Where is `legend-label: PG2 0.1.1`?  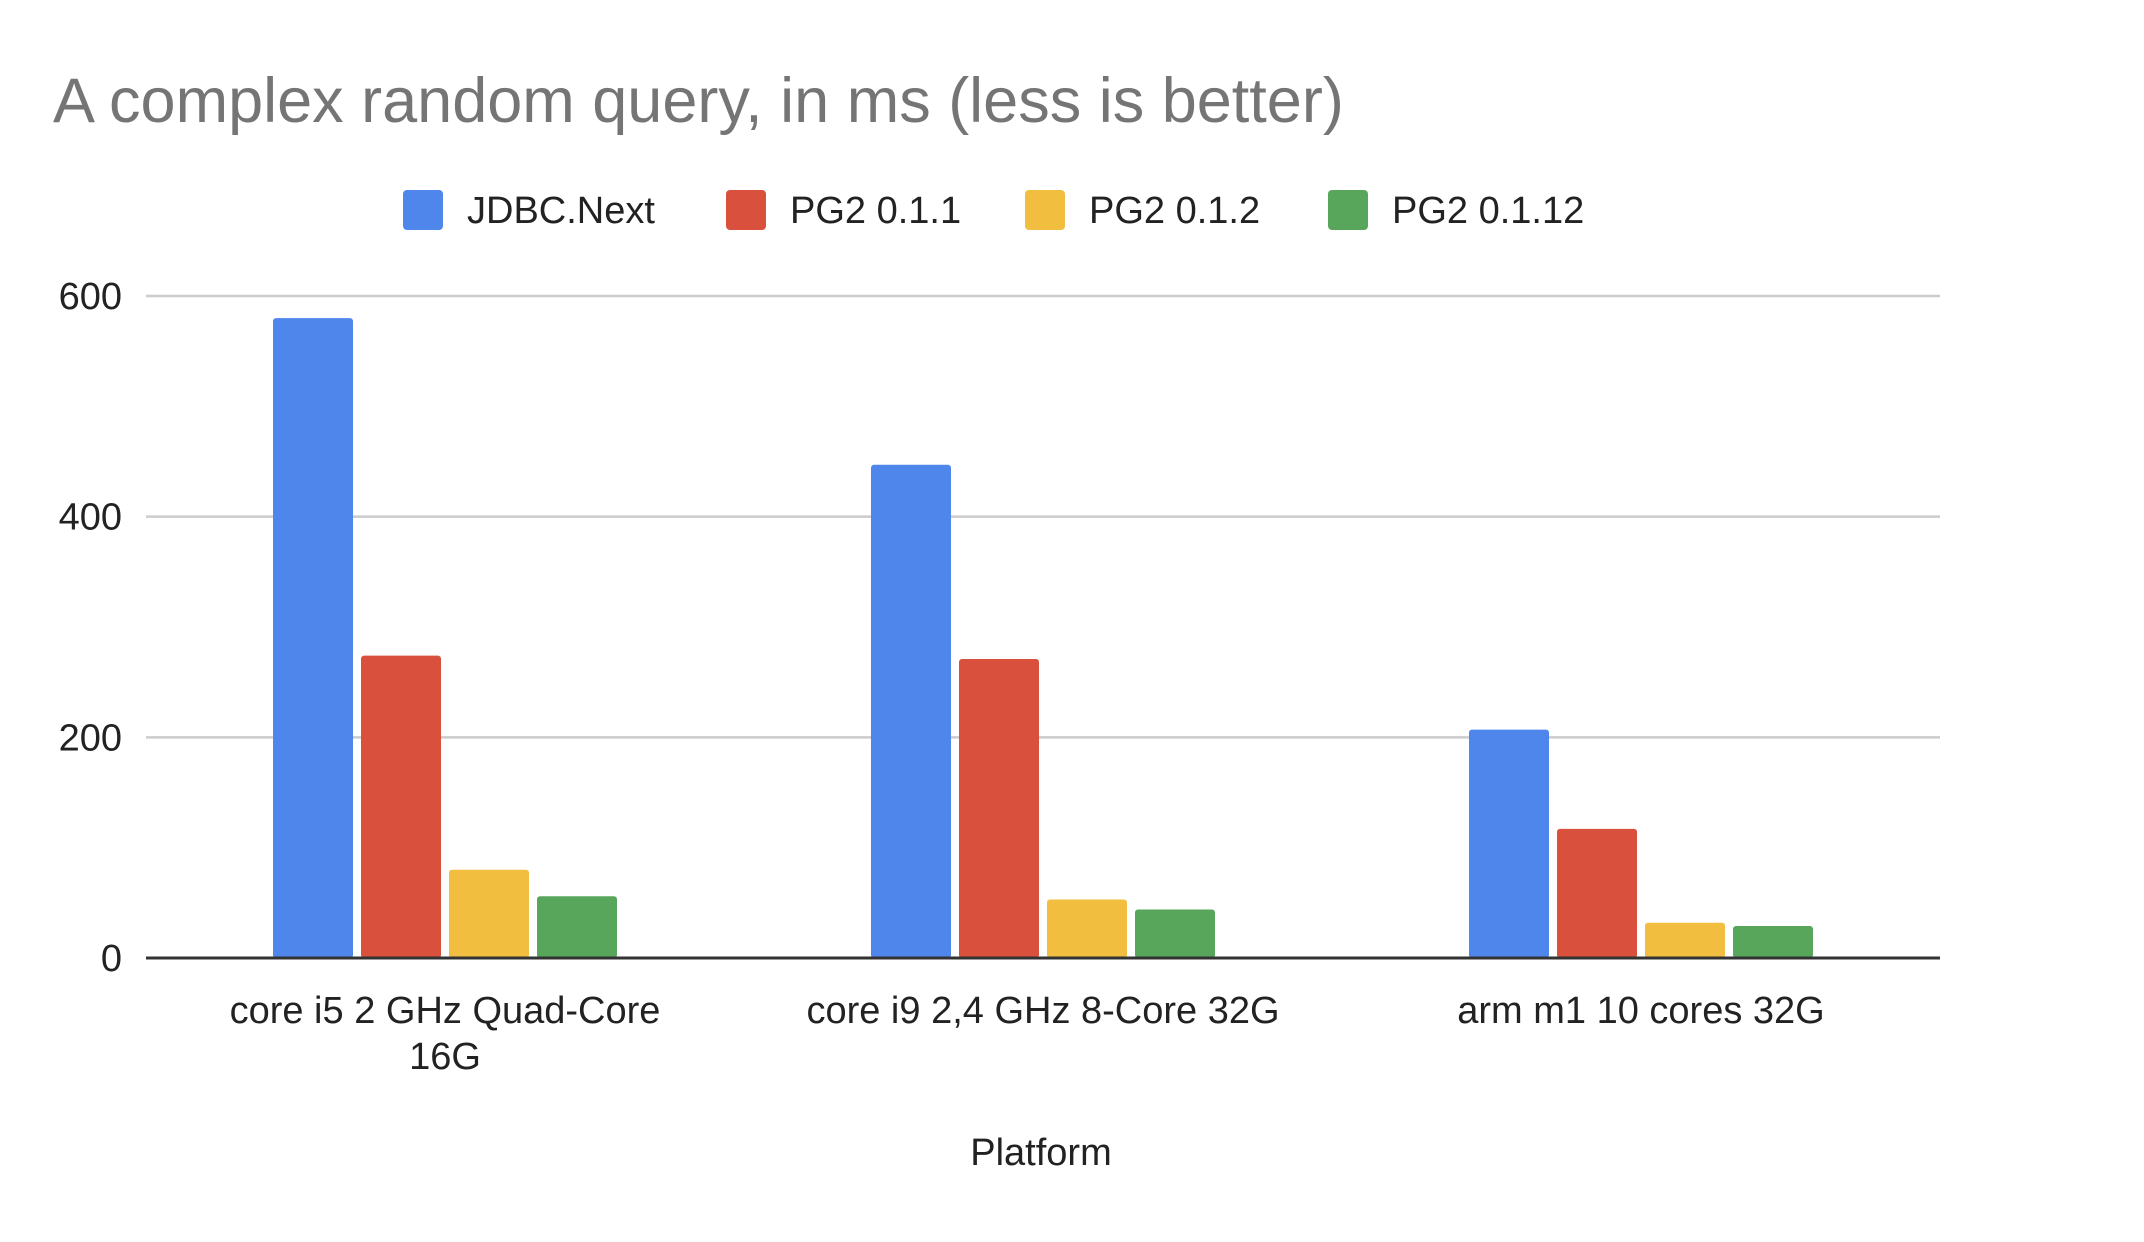
legend-label: PG2 0.1.1 is located at coordinates (875, 211).